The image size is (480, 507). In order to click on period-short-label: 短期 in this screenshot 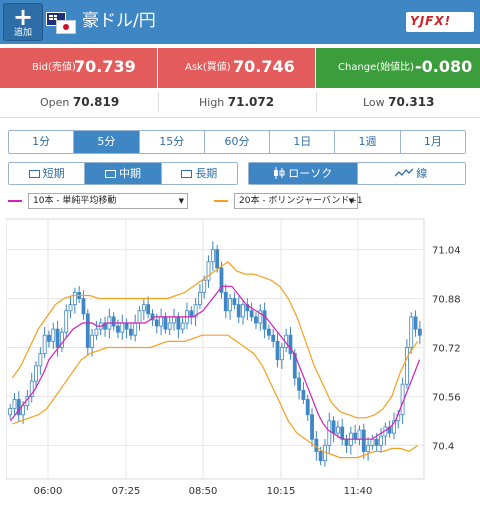, I will do `click(53, 173)`.